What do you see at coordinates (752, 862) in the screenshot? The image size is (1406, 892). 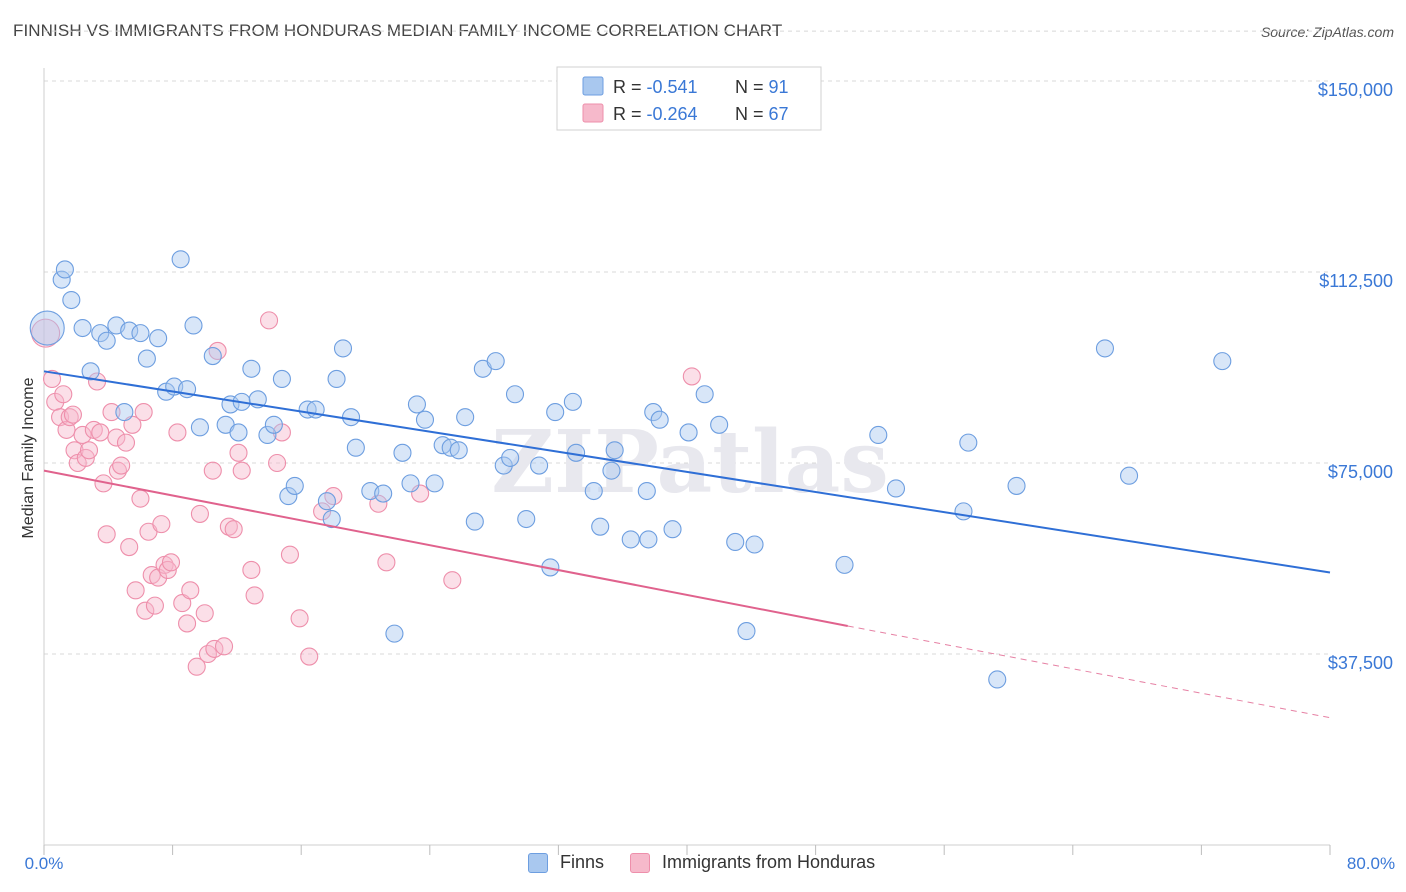 I see `bottom-legend-honduras: Immigrants from Honduras` at bounding box center [752, 862].